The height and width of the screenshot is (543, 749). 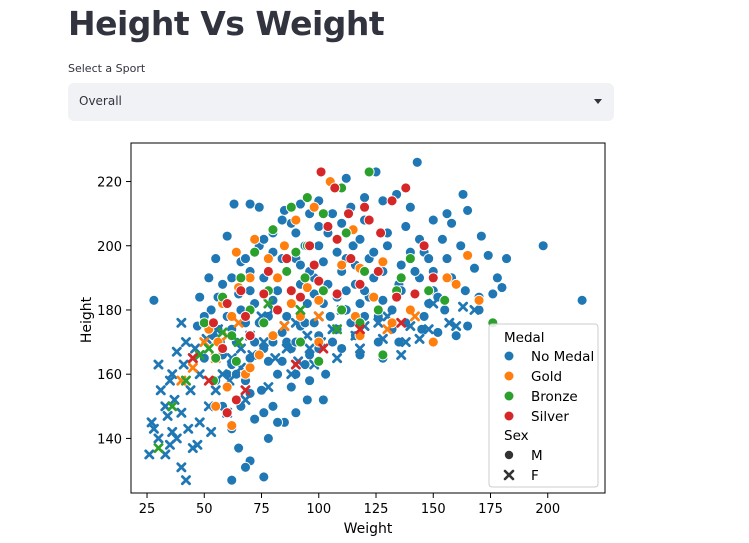 I want to click on legend-marker-no-medal, so click(x=509, y=356).